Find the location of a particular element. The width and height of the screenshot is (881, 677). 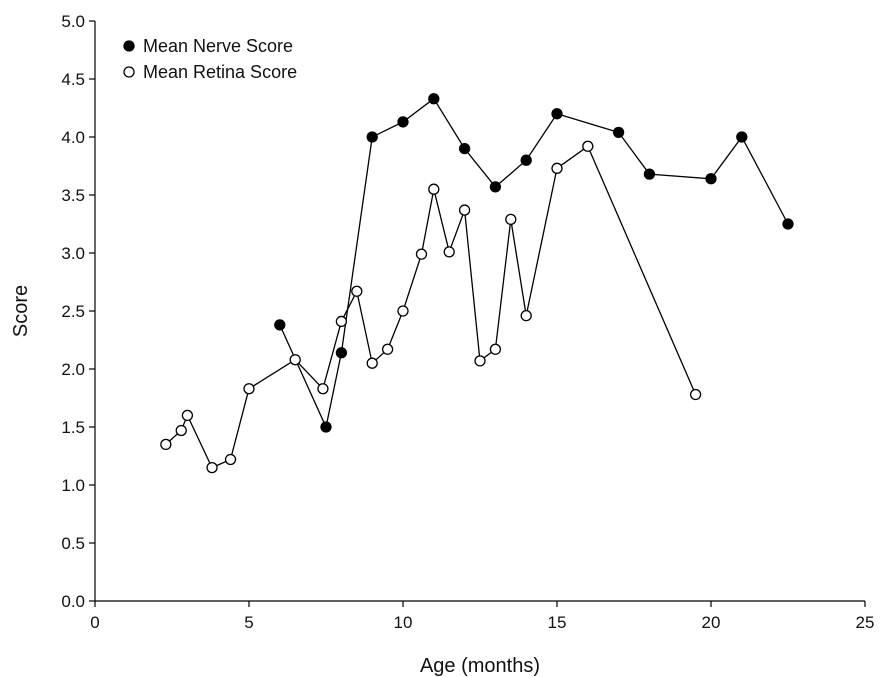

y-tick-label: 5.0 is located at coordinates (73, 21).